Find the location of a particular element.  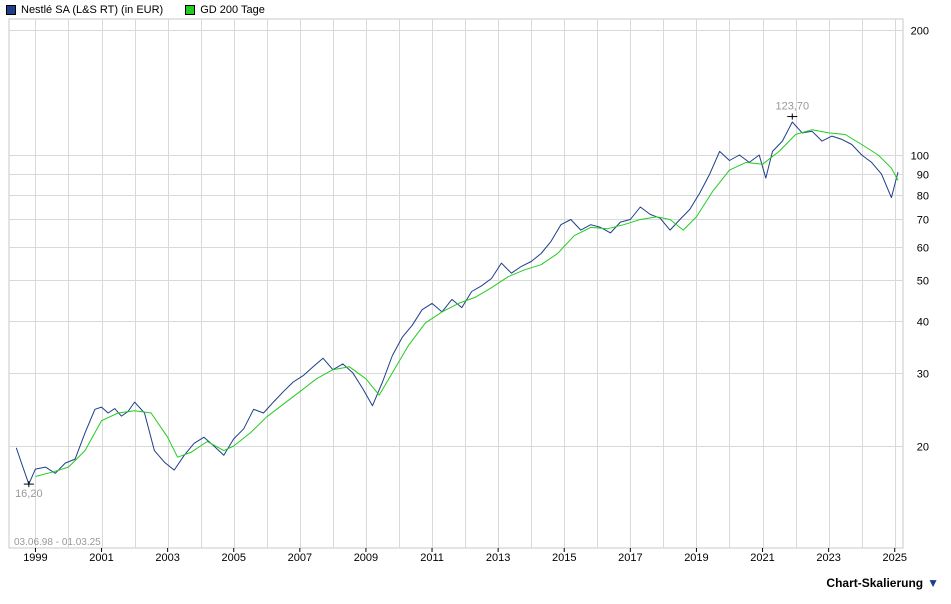

legend-swatch-nestle is located at coordinates (11, 10).